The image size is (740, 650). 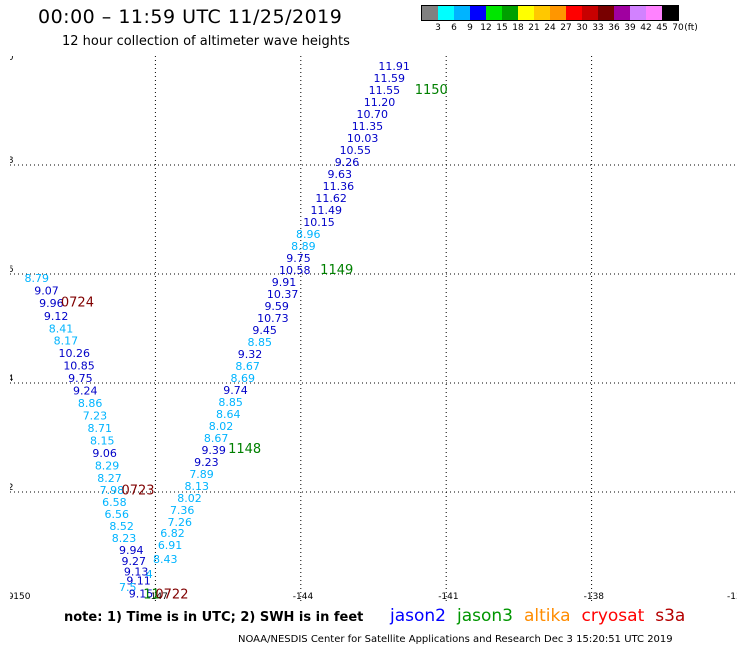 What do you see at coordinates (339, 174) in the screenshot?
I see `swh-value: 9.63` at bounding box center [339, 174].